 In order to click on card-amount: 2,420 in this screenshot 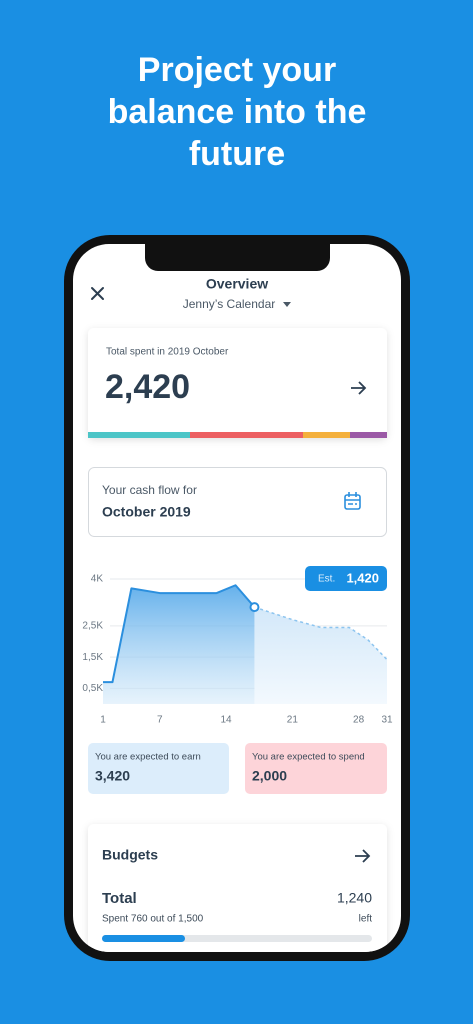, I will do `click(147, 387)`.